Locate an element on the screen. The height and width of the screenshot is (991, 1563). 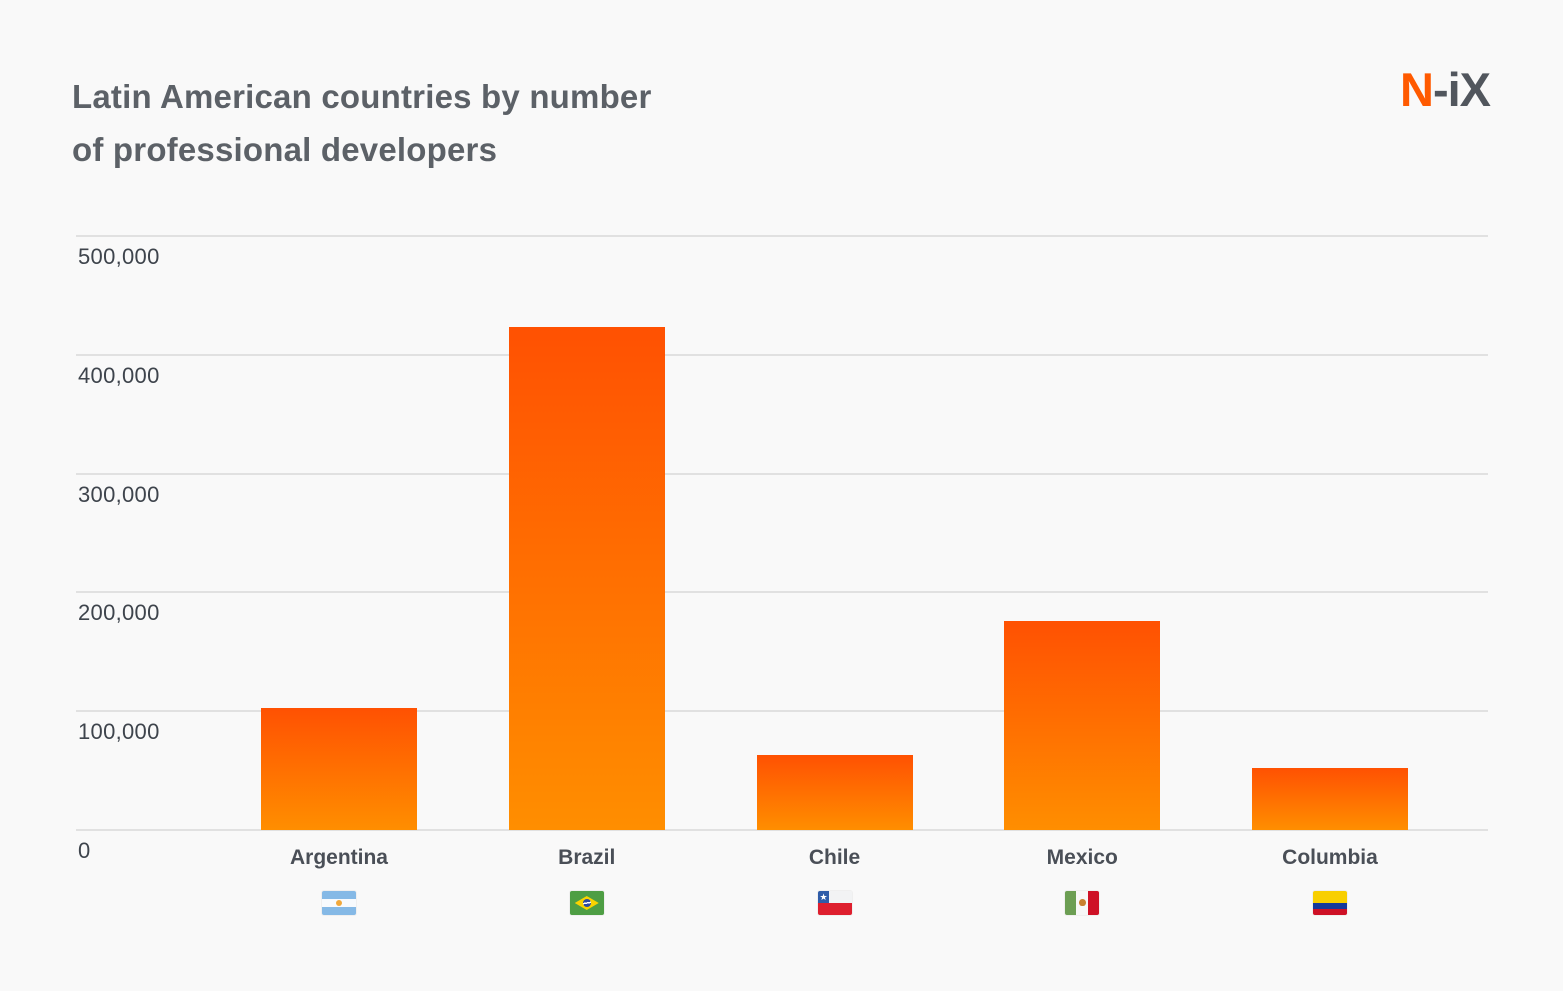
flag-argentina-icon is located at coordinates (339, 903).